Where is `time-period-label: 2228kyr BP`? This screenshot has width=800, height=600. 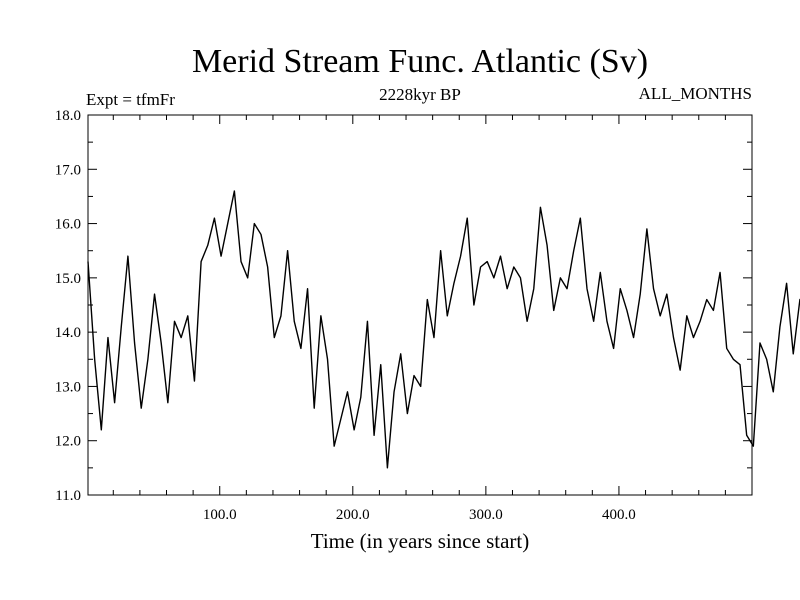 time-period-label: 2228kyr BP is located at coordinates (420, 94).